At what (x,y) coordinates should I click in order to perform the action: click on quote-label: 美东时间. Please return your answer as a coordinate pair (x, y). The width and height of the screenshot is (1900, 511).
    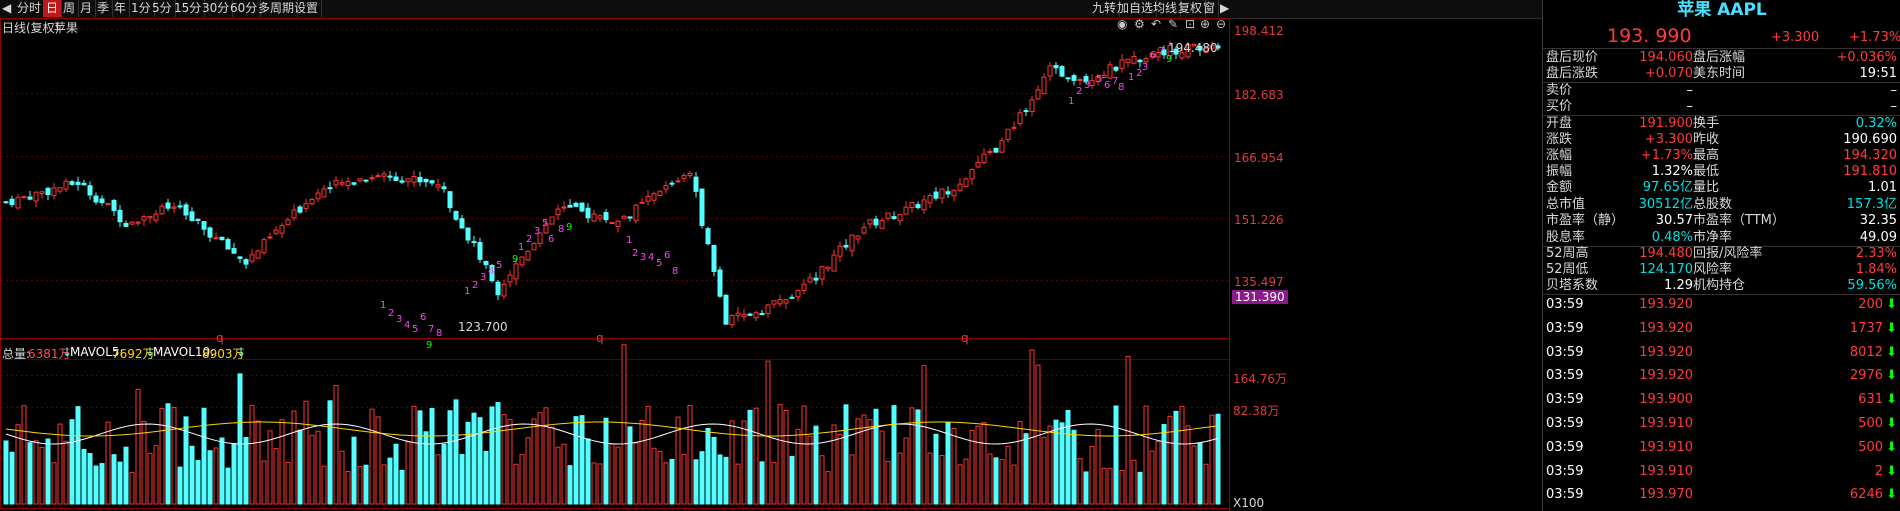
    Looking at the image, I should click on (1719, 73).